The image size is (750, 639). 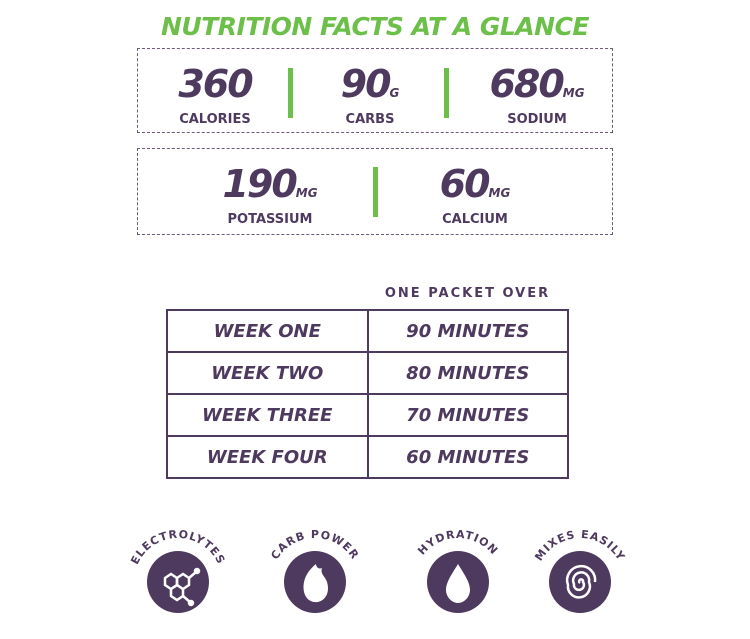 What do you see at coordinates (315, 583) in the screenshot?
I see `flame-icon` at bounding box center [315, 583].